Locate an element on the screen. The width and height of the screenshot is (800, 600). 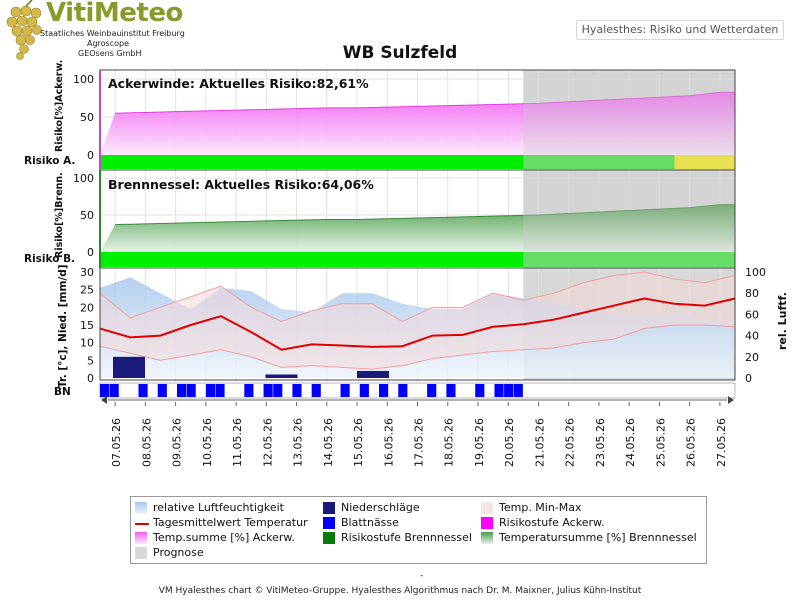
chart-type-tab: Hyalesthes: Risiko und Wetterdaten is located at coordinates (680, 30).